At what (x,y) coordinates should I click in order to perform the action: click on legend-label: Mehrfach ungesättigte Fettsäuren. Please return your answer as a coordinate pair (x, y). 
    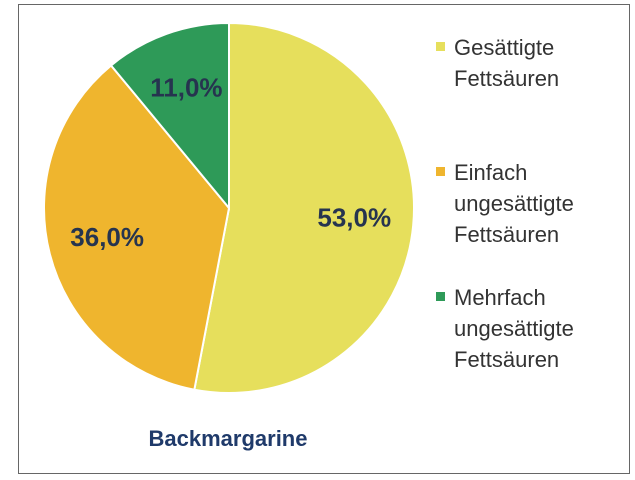
    Looking at the image, I should click on (514, 328).